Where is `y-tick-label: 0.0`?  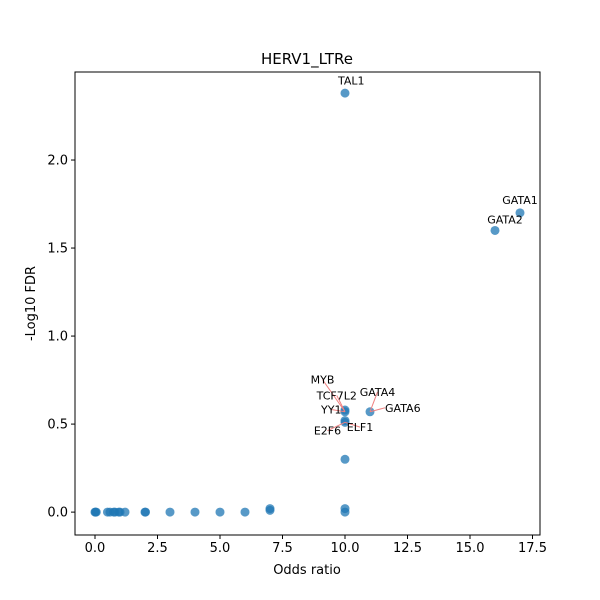 y-tick-label: 0.0 is located at coordinates (57, 513).